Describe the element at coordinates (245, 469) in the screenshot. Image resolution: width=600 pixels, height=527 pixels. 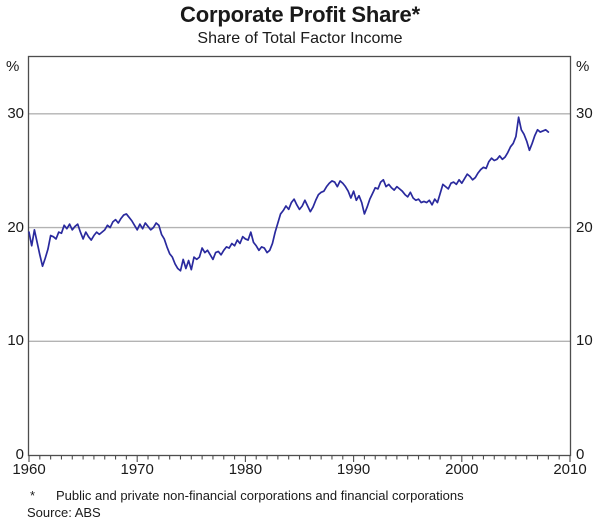
I see `x-axis-tick-label: 1980` at that location.